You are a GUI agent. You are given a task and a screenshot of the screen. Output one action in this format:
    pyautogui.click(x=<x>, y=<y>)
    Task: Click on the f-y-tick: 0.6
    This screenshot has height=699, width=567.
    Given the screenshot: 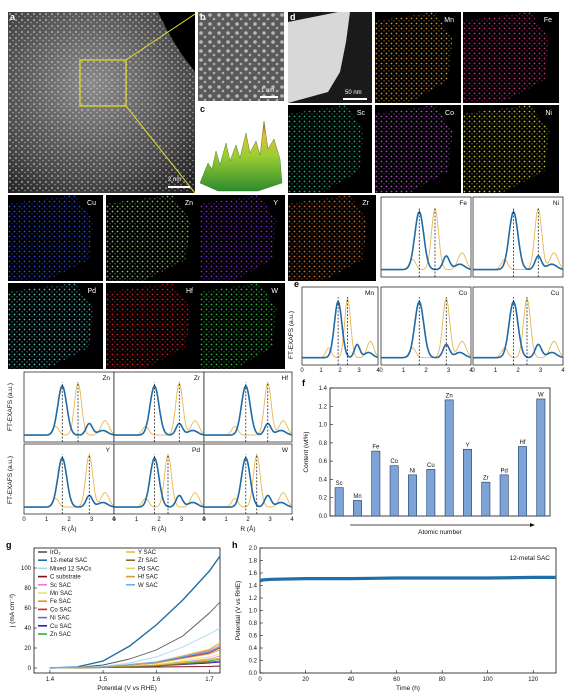 What is the action you would take?
    pyautogui.click(x=323, y=462)
    